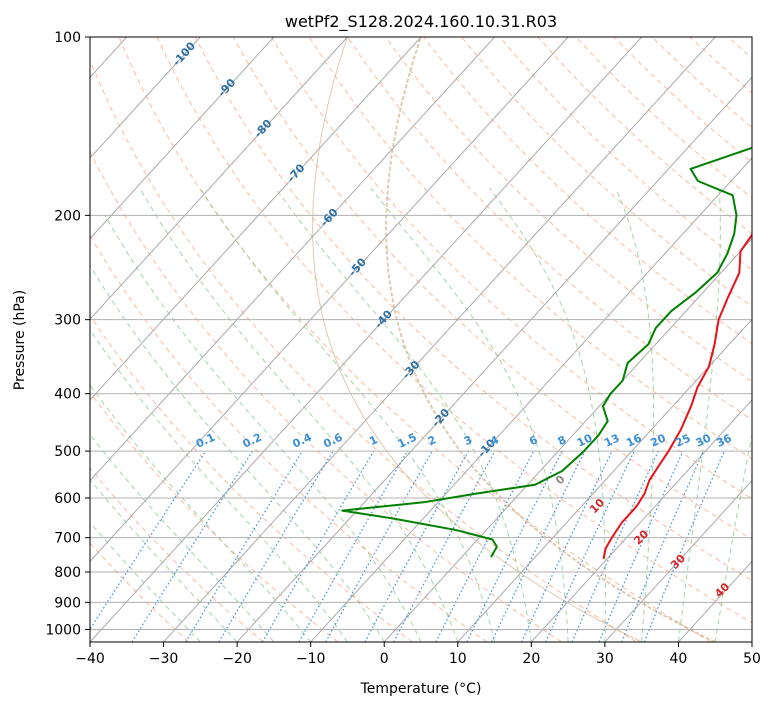 Image resolution: width=775 pixels, height=708 pixels. Describe the element at coordinates (90, 659) in the screenshot. I see `x-tick-label: −40` at that location.